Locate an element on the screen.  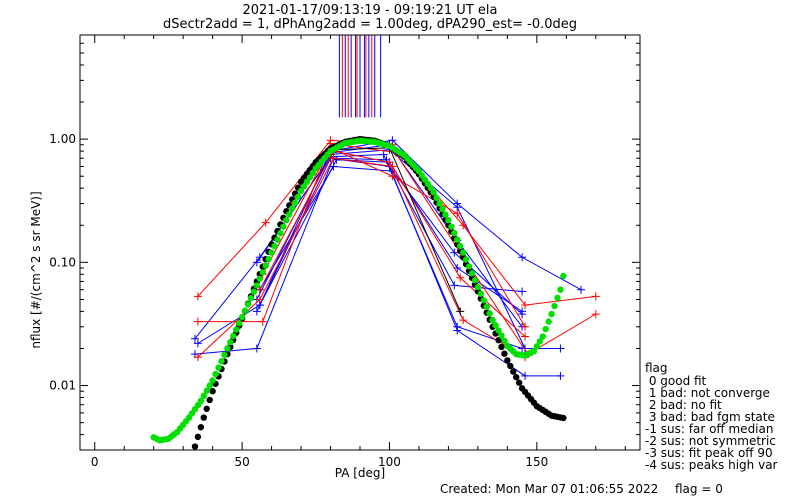
legend-entry: 2 bad: no fit is located at coordinates (683, 405).